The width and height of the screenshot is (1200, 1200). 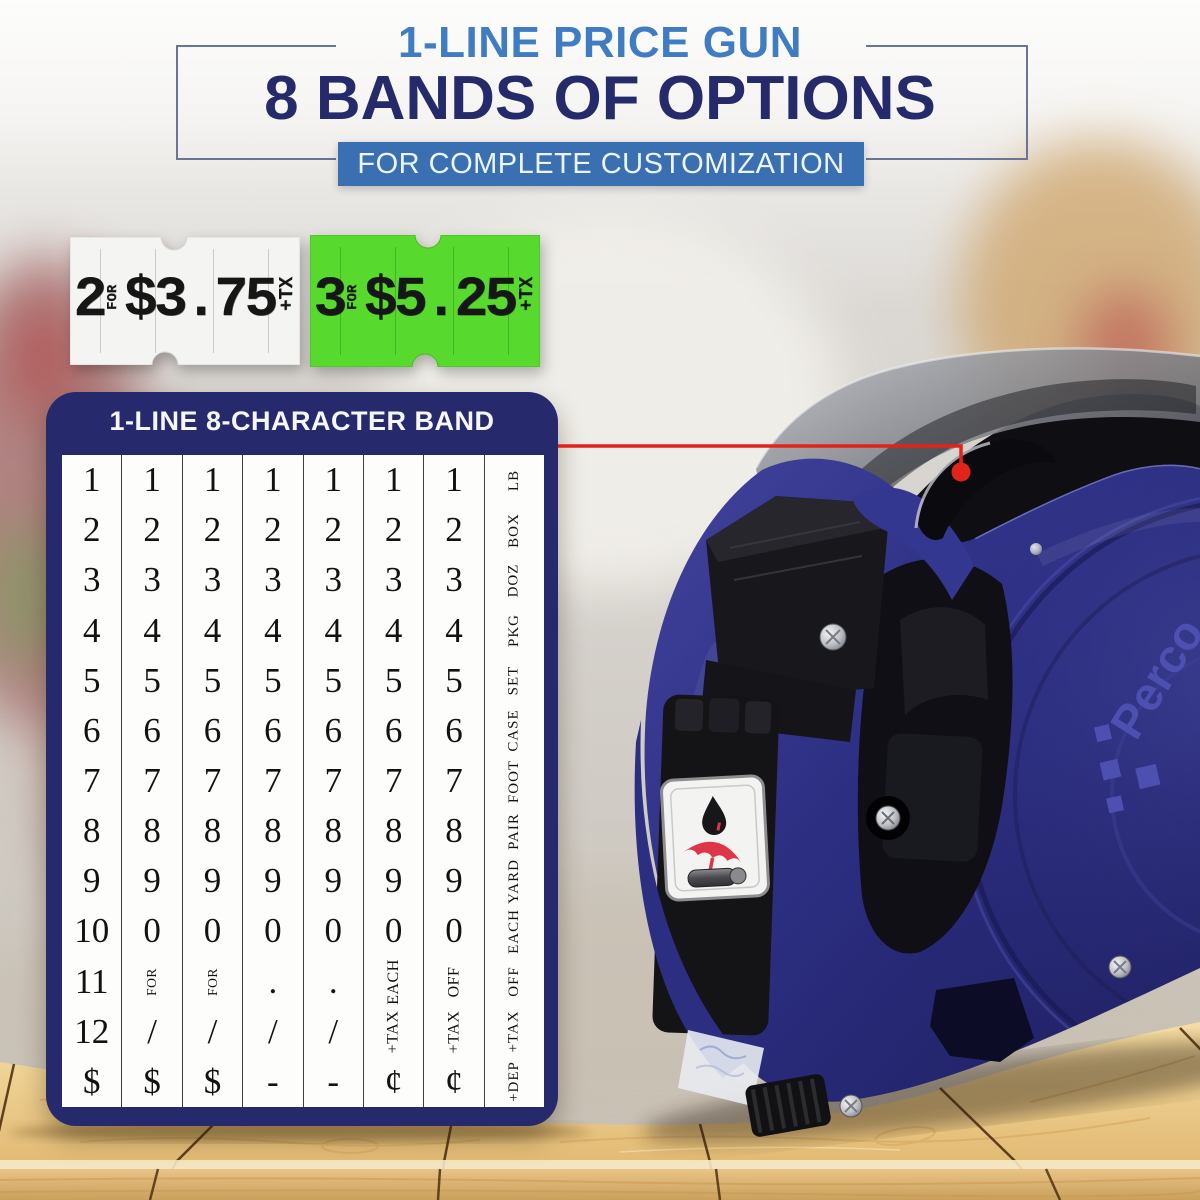 What do you see at coordinates (441, 301) in the screenshot?
I see `label-price: $5.25` at bounding box center [441, 301].